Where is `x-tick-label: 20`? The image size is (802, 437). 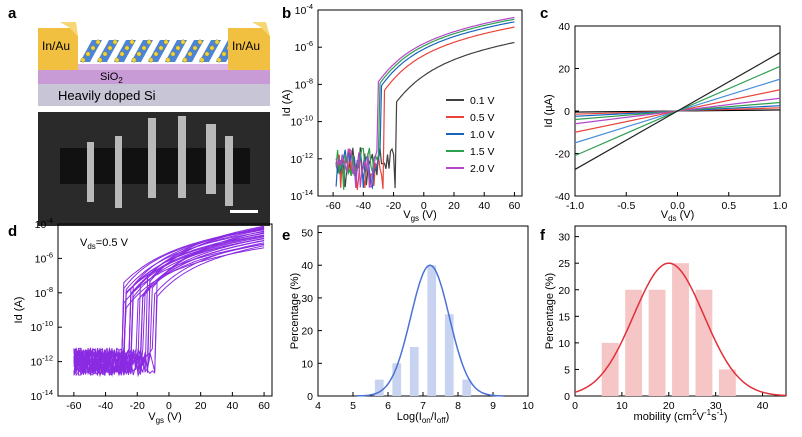
x-tick-label: 20 is located at coordinates (454, 206).